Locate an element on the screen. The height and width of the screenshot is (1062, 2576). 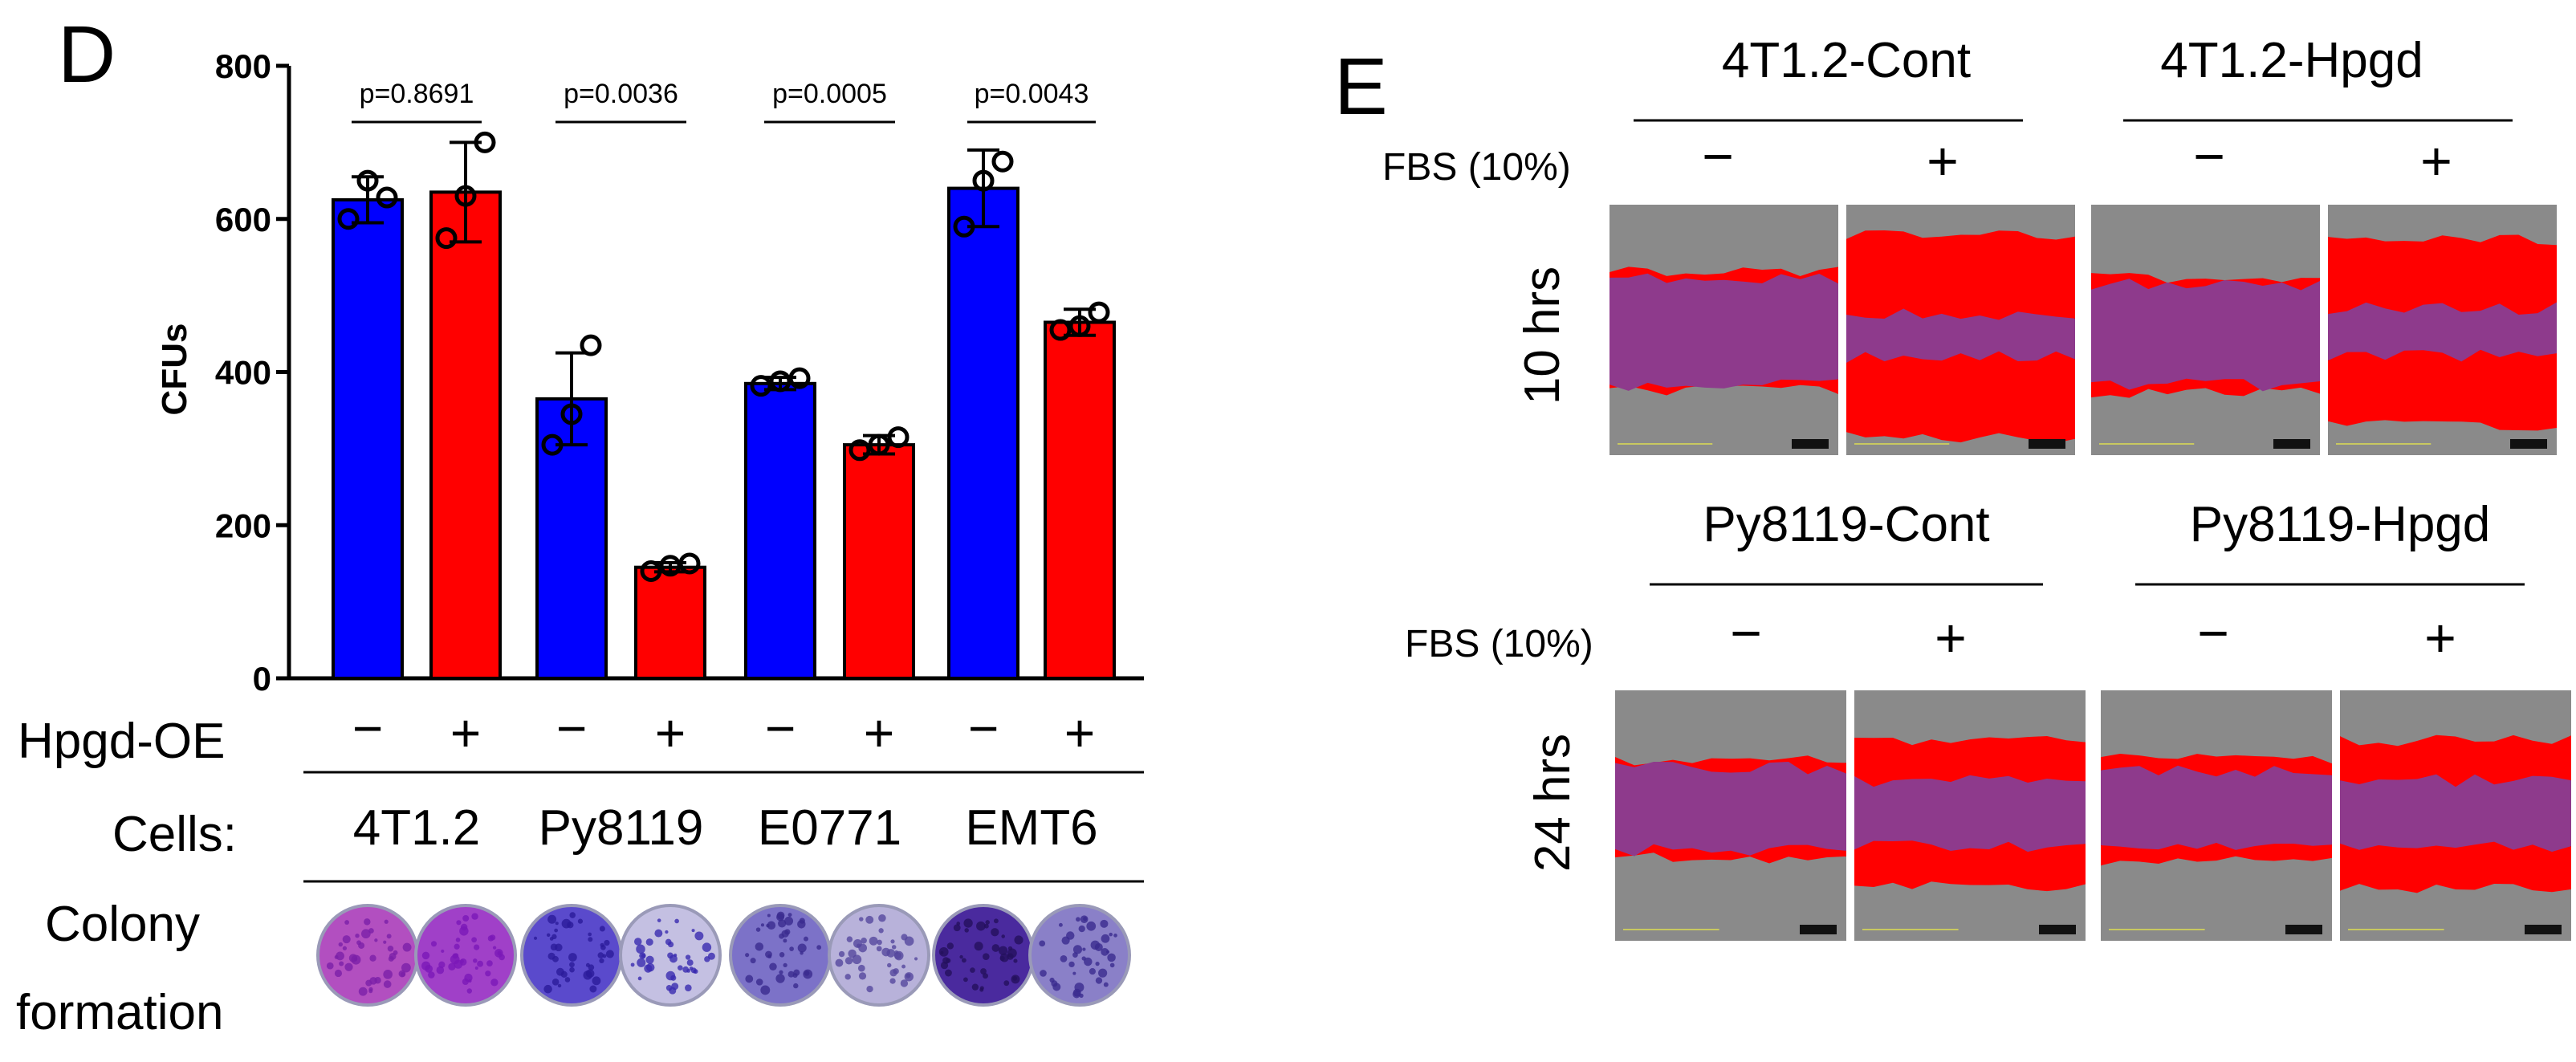
colony-spot-4T1.2-0-26 is located at coordinates (367, 922).